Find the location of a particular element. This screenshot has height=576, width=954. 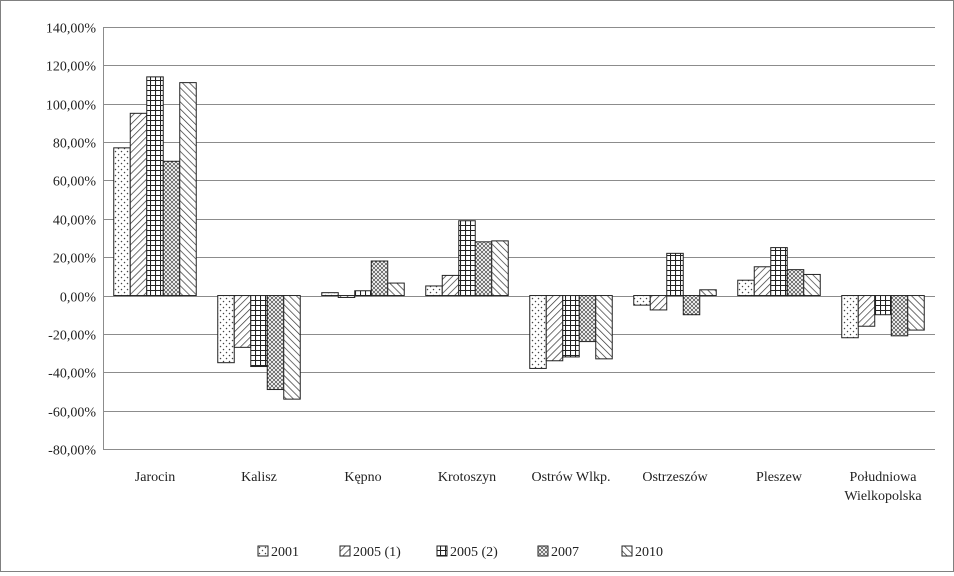

legend-label: 2005 (2) is located at coordinates (474, 552).